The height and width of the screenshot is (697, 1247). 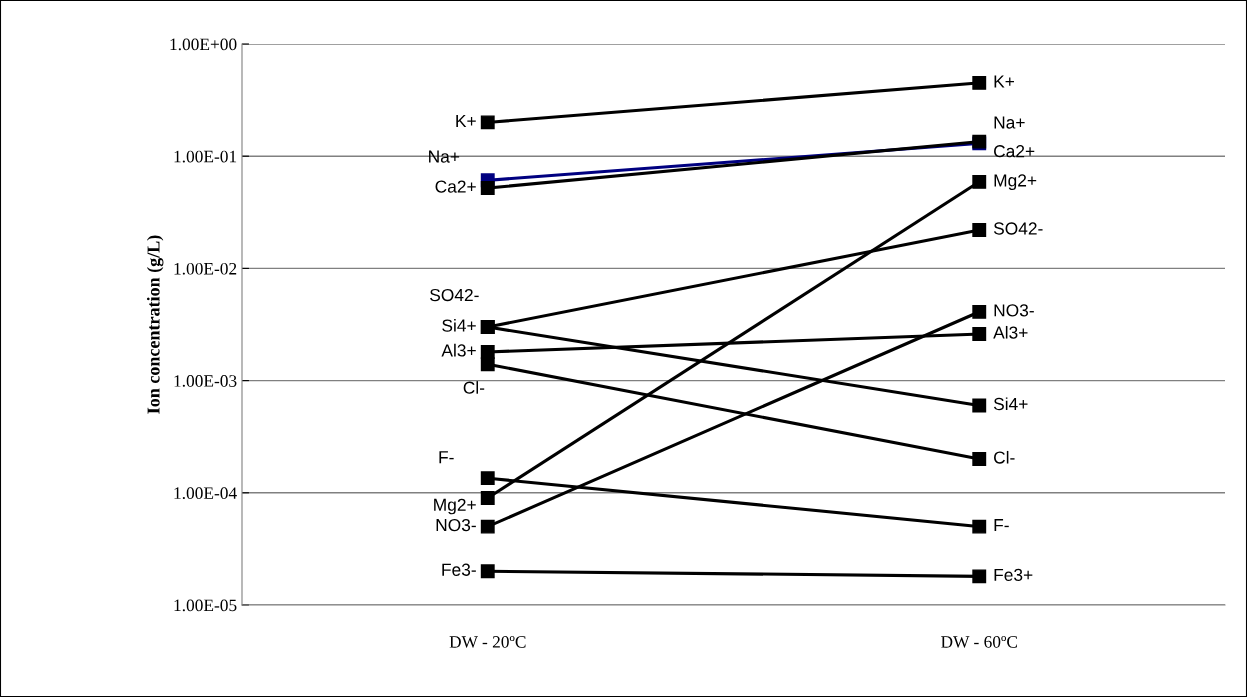 What do you see at coordinates (205, 493) in the screenshot?
I see `y-tick-label: 1.00E-04` at bounding box center [205, 493].